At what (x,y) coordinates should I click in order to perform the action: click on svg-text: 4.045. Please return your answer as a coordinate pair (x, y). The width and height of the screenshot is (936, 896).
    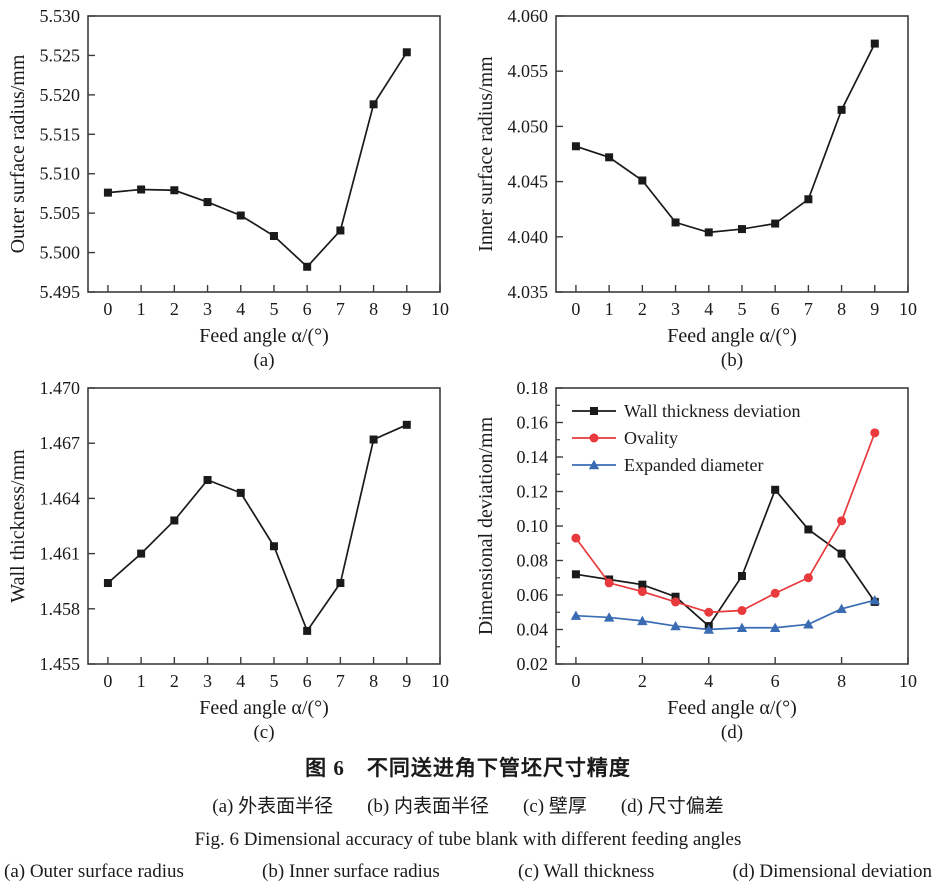
    Looking at the image, I should click on (528, 182).